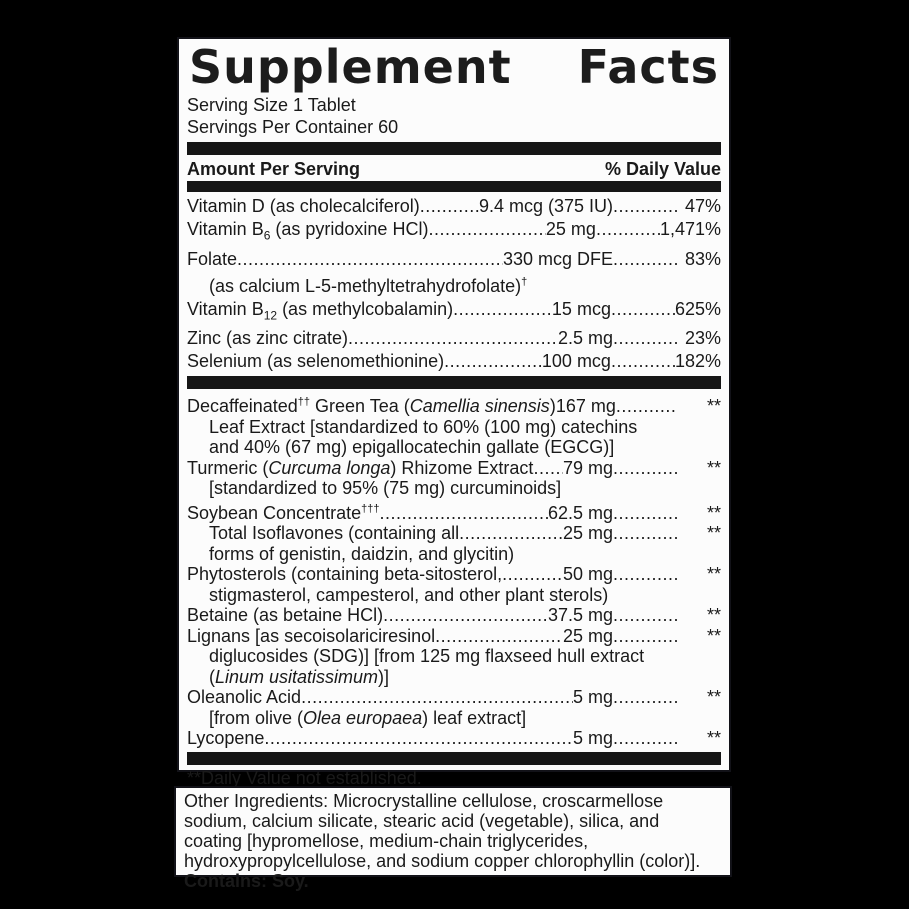 Image resolution: width=909 pixels, height=909 pixels. What do you see at coordinates (702, 258) in the screenshot?
I see `ingredient-daily-value: 83%` at bounding box center [702, 258].